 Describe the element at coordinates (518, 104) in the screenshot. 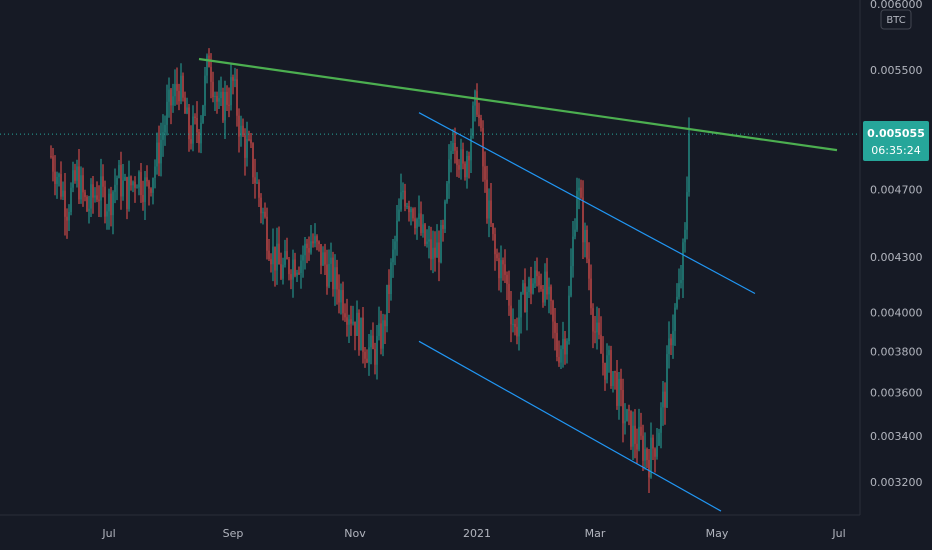

I see `green-resistance-trendline` at that location.